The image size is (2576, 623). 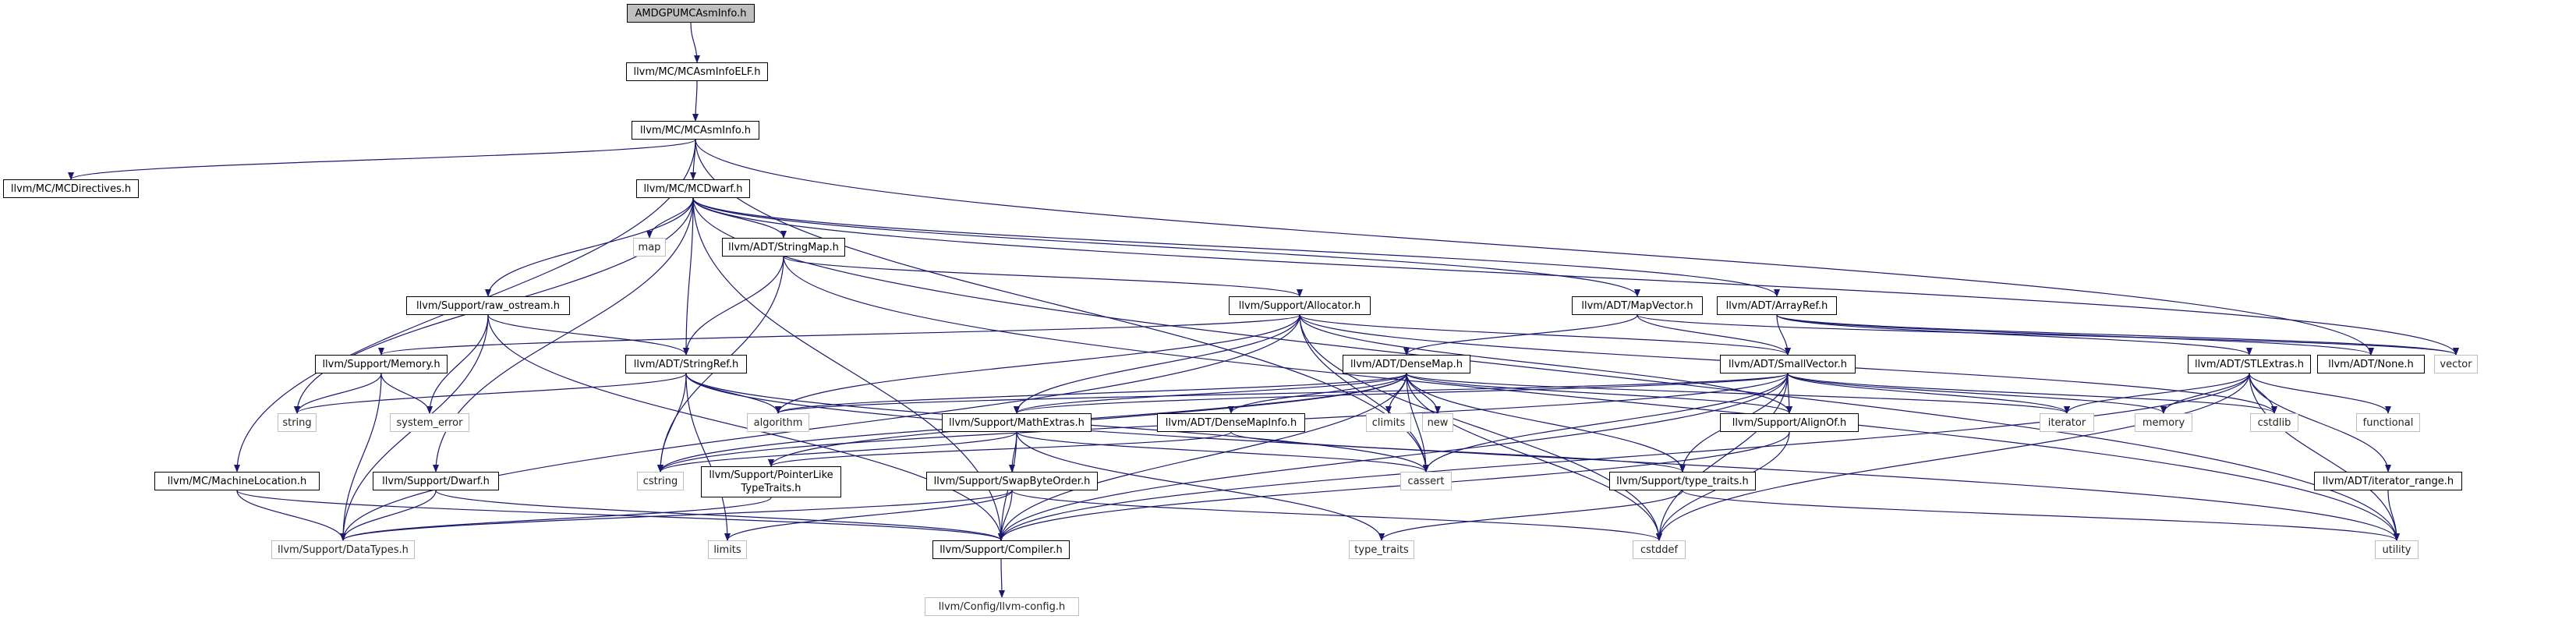 What do you see at coordinates (297, 422) in the screenshot?
I see `node-string: string` at bounding box center [297, 422].